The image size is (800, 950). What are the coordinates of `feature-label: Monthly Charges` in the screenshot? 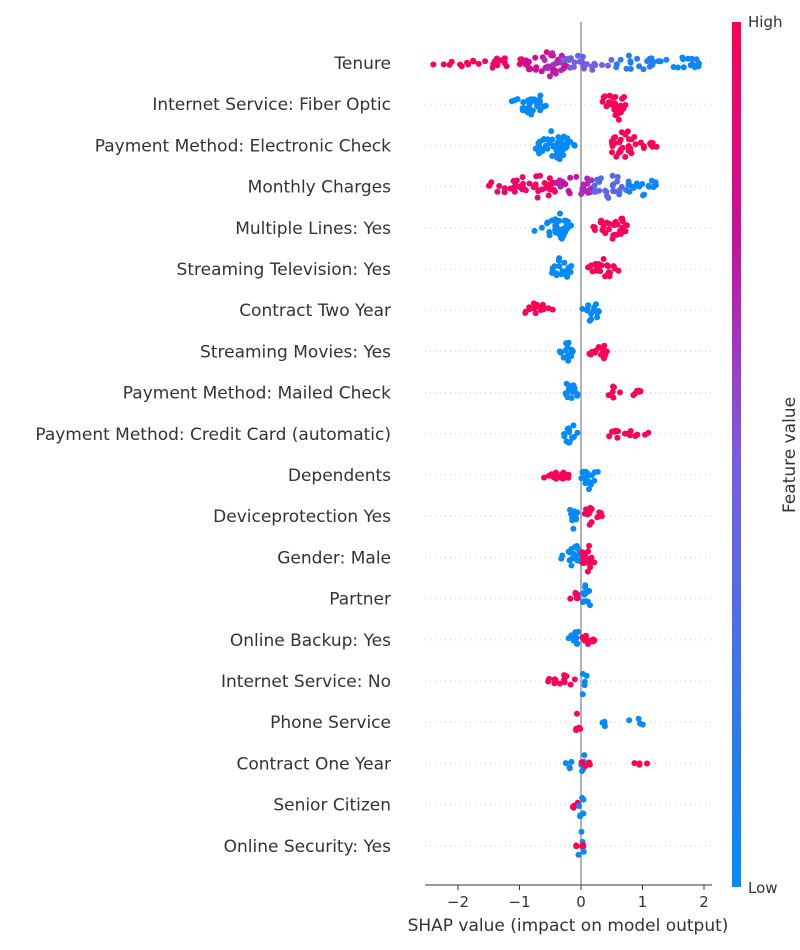 It's located at (319, 188).